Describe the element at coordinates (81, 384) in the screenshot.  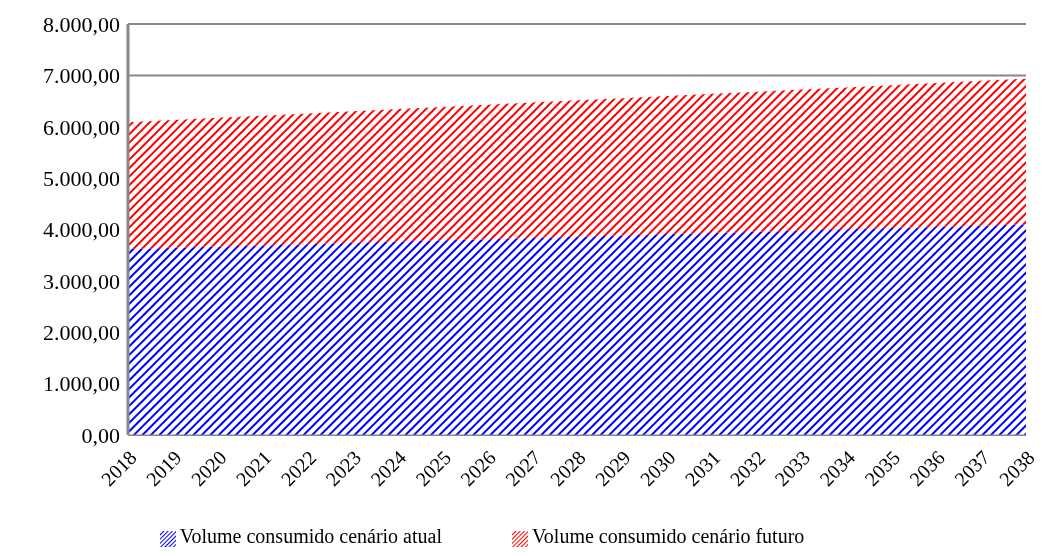
I see `y-tick-label: 1.000,00` at that location.